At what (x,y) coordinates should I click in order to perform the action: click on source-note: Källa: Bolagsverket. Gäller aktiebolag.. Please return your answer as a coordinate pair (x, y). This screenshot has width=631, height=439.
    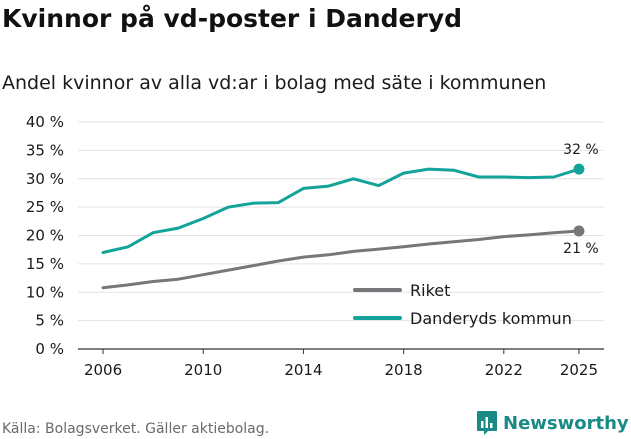
    Looking at the image, I should click on (136, 429).